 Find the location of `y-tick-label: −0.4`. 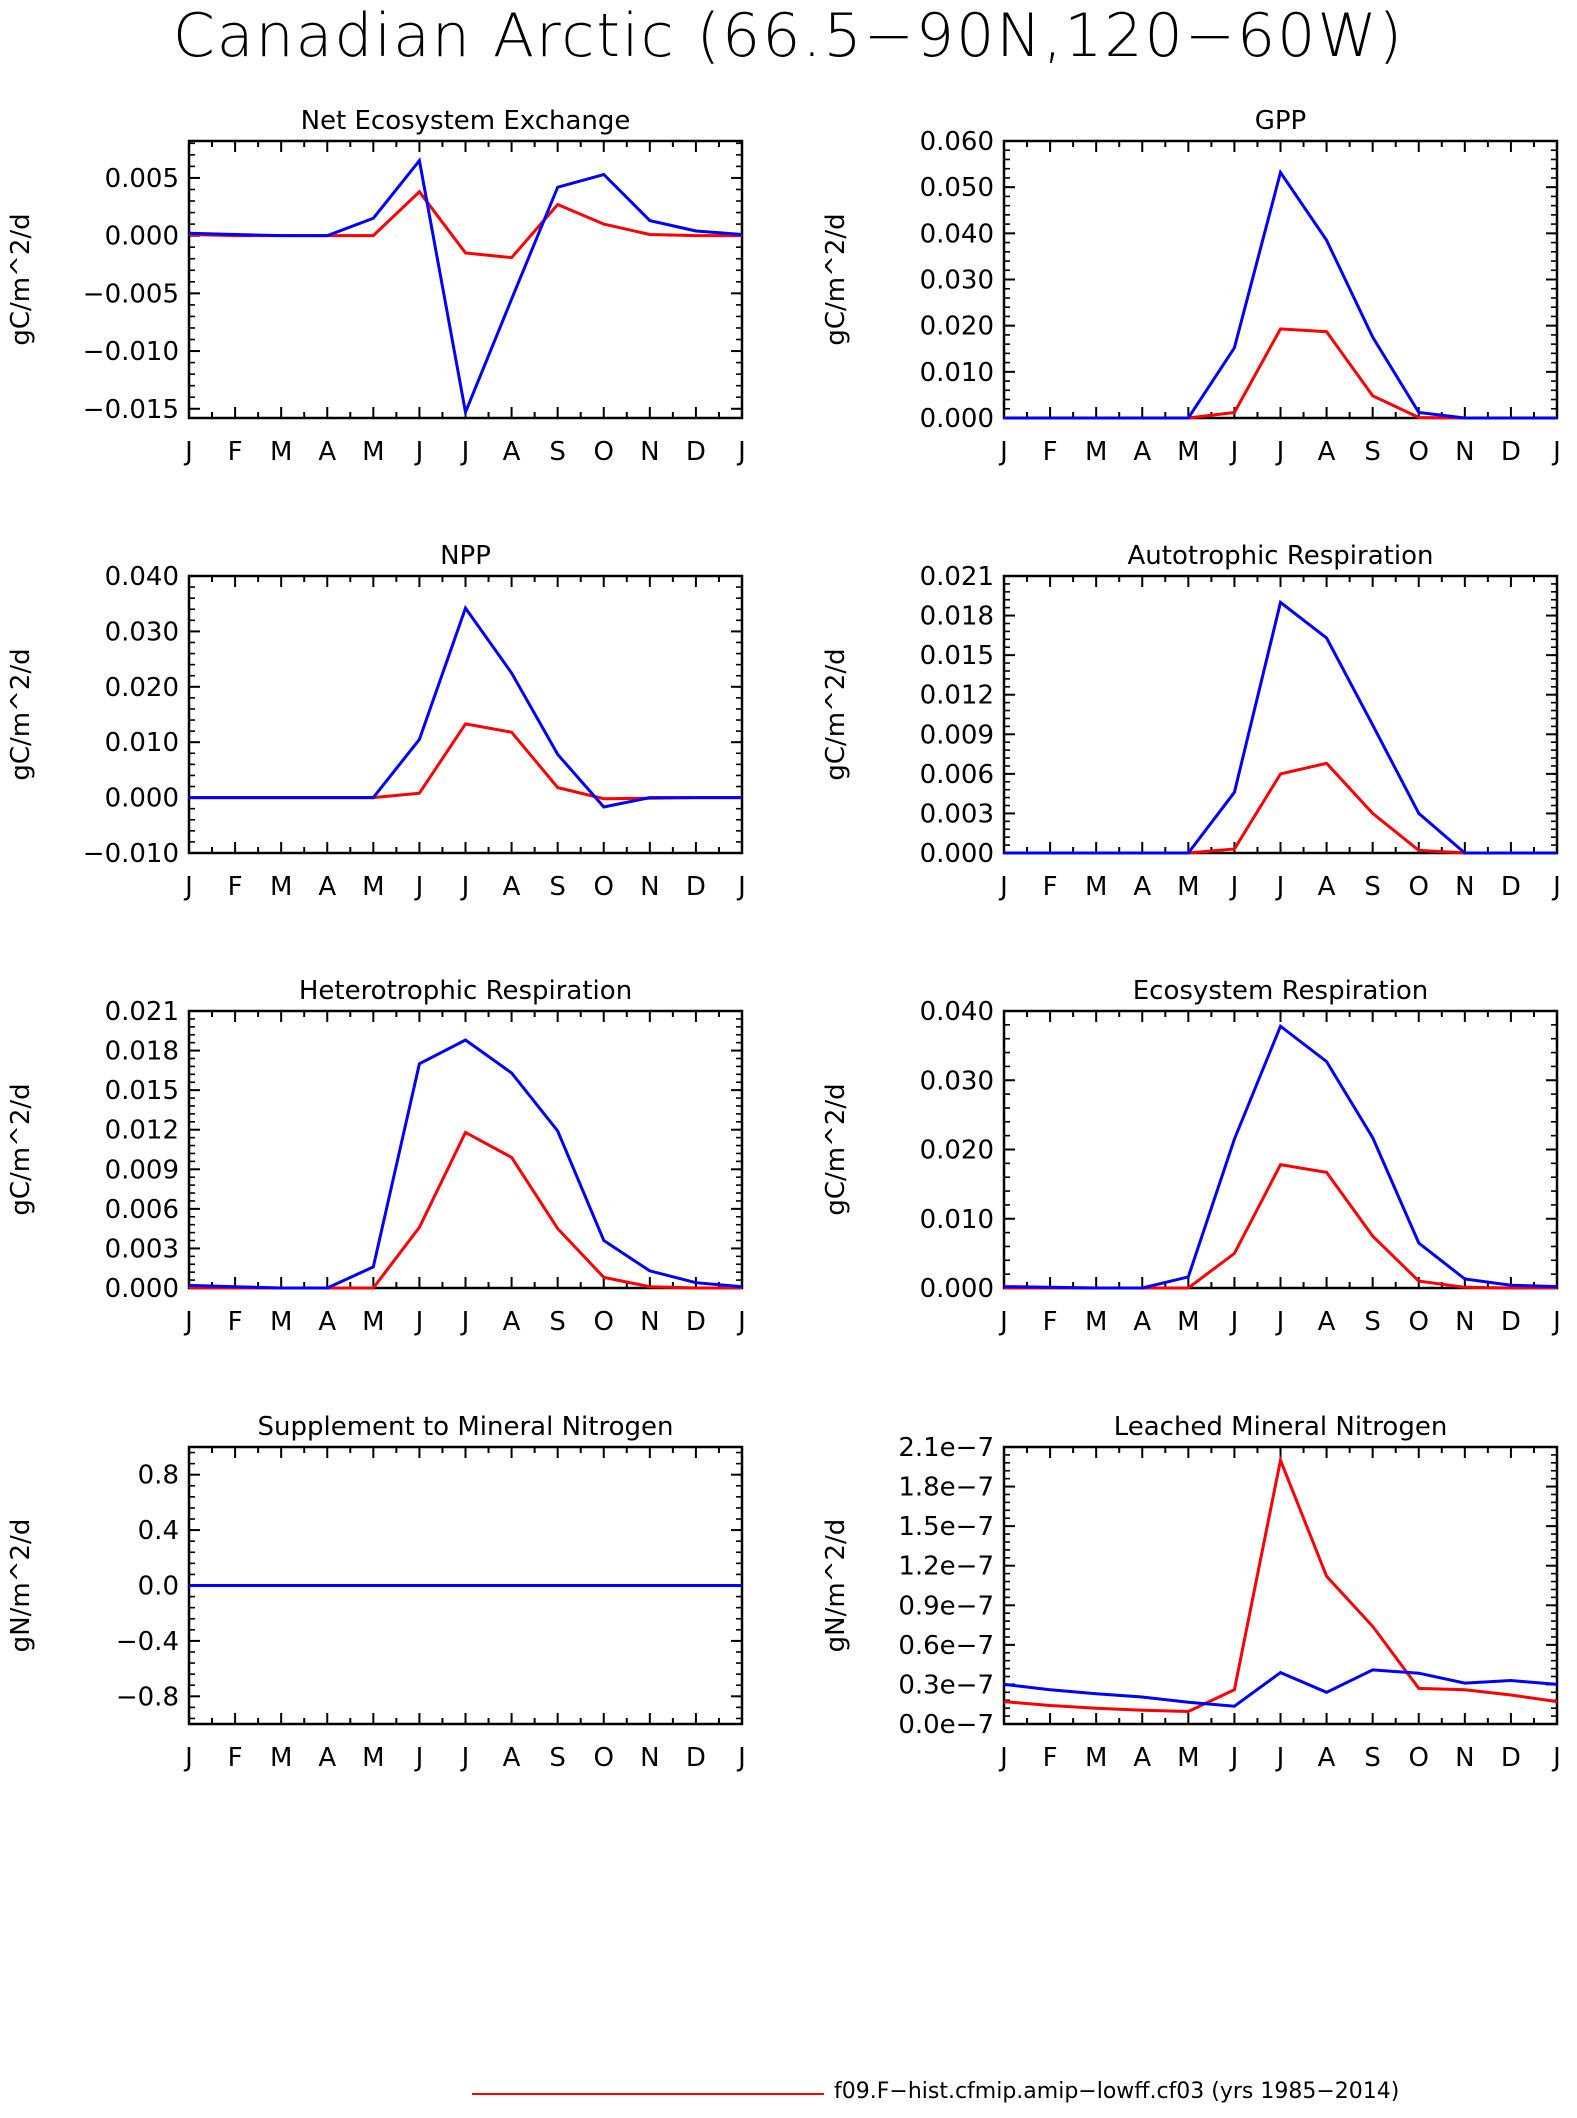

y-tick-label: −0.4 is located at coordinates (147, 1642).